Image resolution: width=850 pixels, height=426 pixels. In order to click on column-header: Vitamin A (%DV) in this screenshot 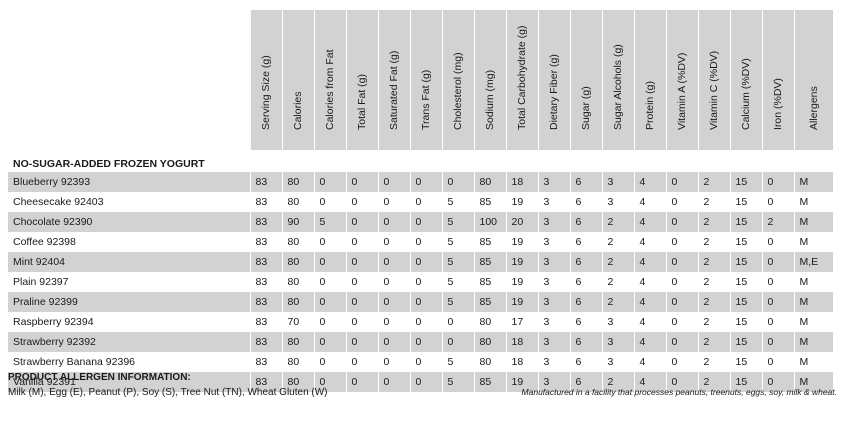, I will do `click(681, 80)`.